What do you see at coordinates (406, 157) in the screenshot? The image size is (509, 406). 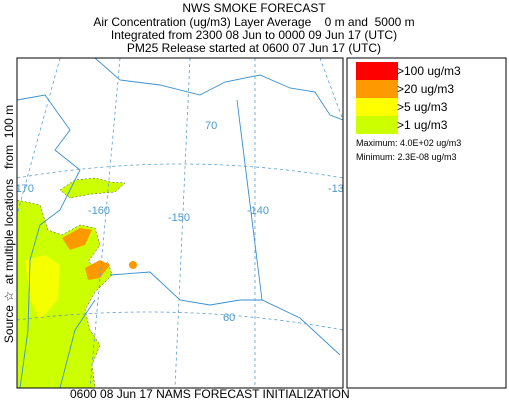 I see `legend-minimum: Minimum: 2.3E-08 ug/m3` at bounding box center [406, 157].